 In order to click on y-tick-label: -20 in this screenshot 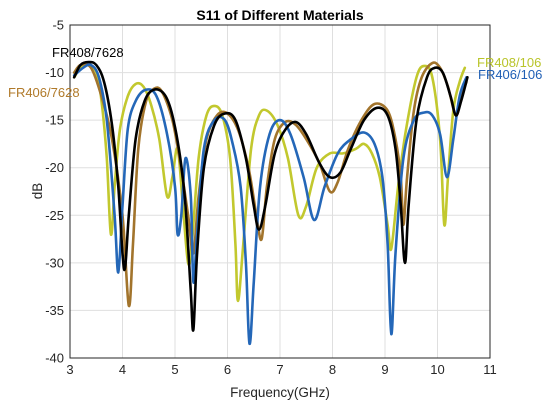, I will do `click(54, 167)`.